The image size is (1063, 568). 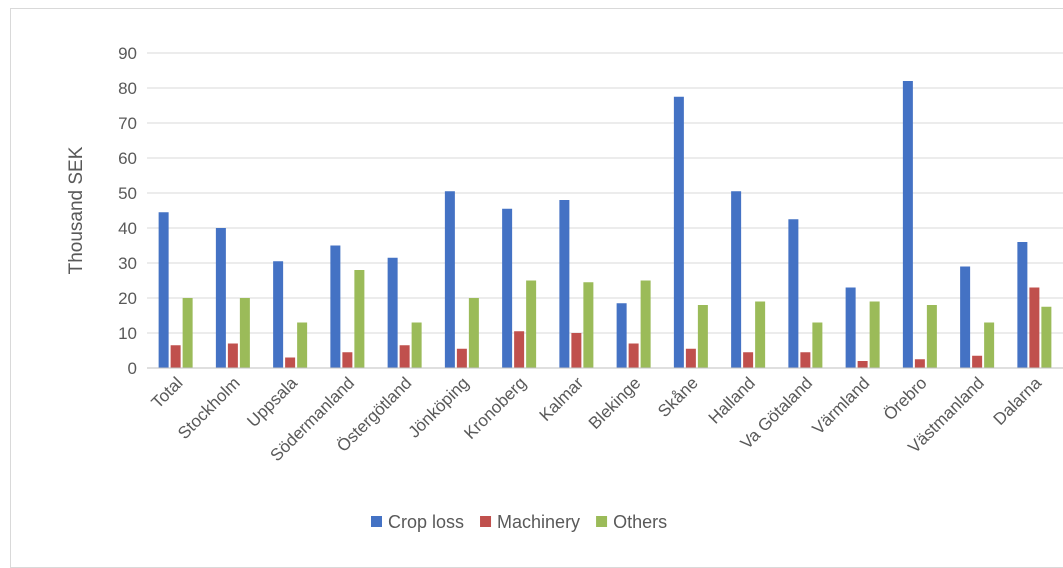 What do you see at coordinates (167, 392) in the screenshot?
I see `x-tick-label: Total` at bounding box center [167, 392].